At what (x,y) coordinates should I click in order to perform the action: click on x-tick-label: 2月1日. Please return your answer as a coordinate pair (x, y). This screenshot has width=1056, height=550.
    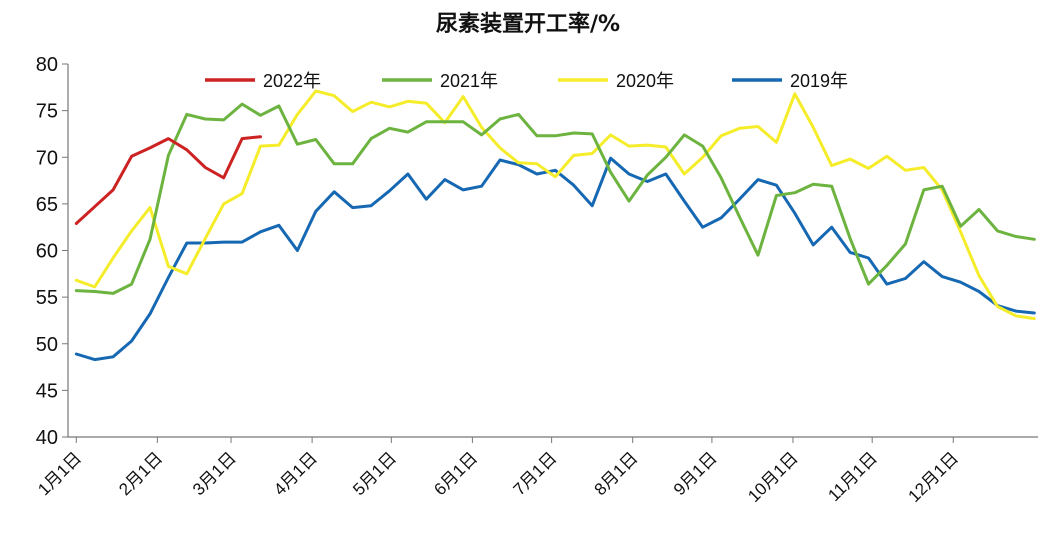
    Looking at the image, I should click on (140, 473).